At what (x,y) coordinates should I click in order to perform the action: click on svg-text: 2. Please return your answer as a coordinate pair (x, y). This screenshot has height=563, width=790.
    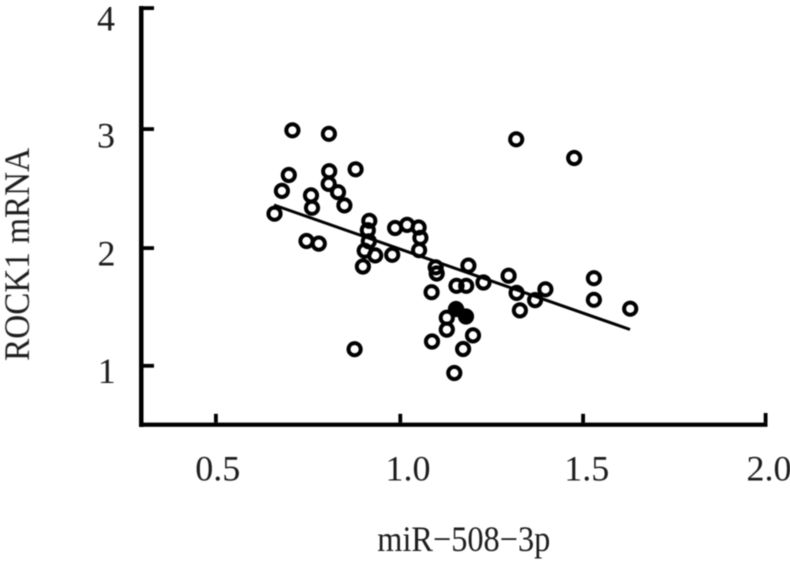
    Looking at the image, I should click on (107, 254).